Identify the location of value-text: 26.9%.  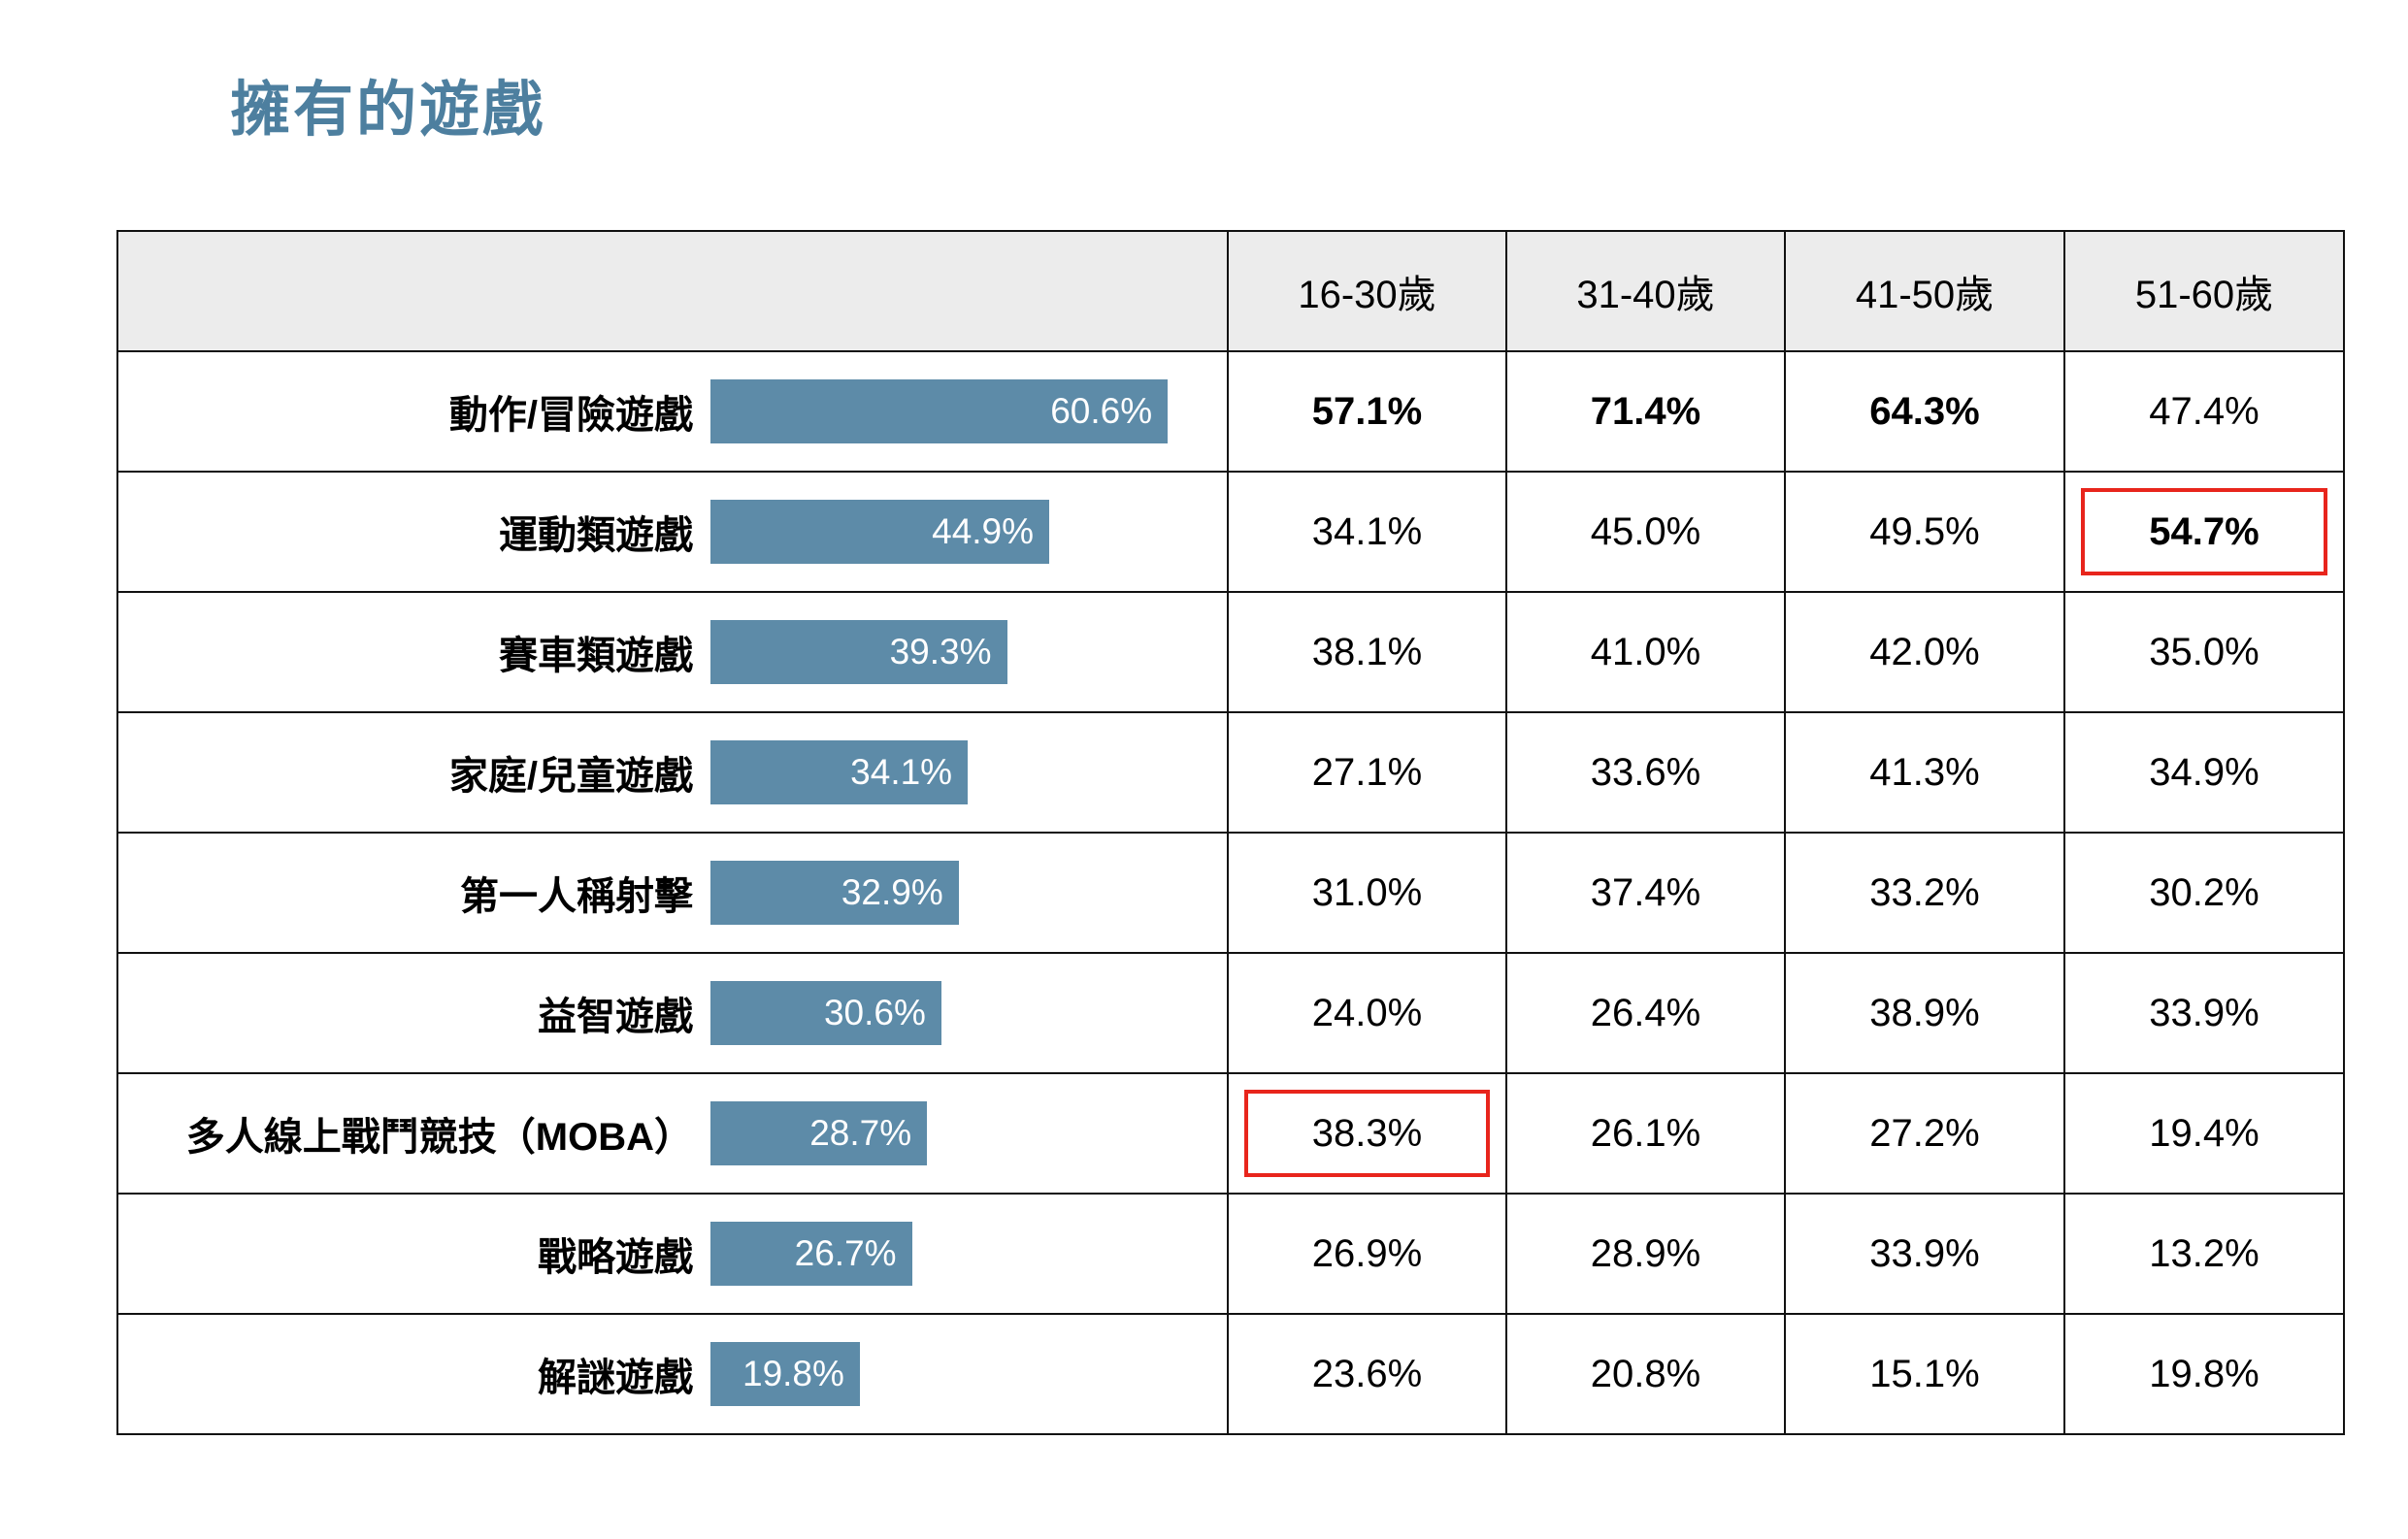
(1367, 1253).